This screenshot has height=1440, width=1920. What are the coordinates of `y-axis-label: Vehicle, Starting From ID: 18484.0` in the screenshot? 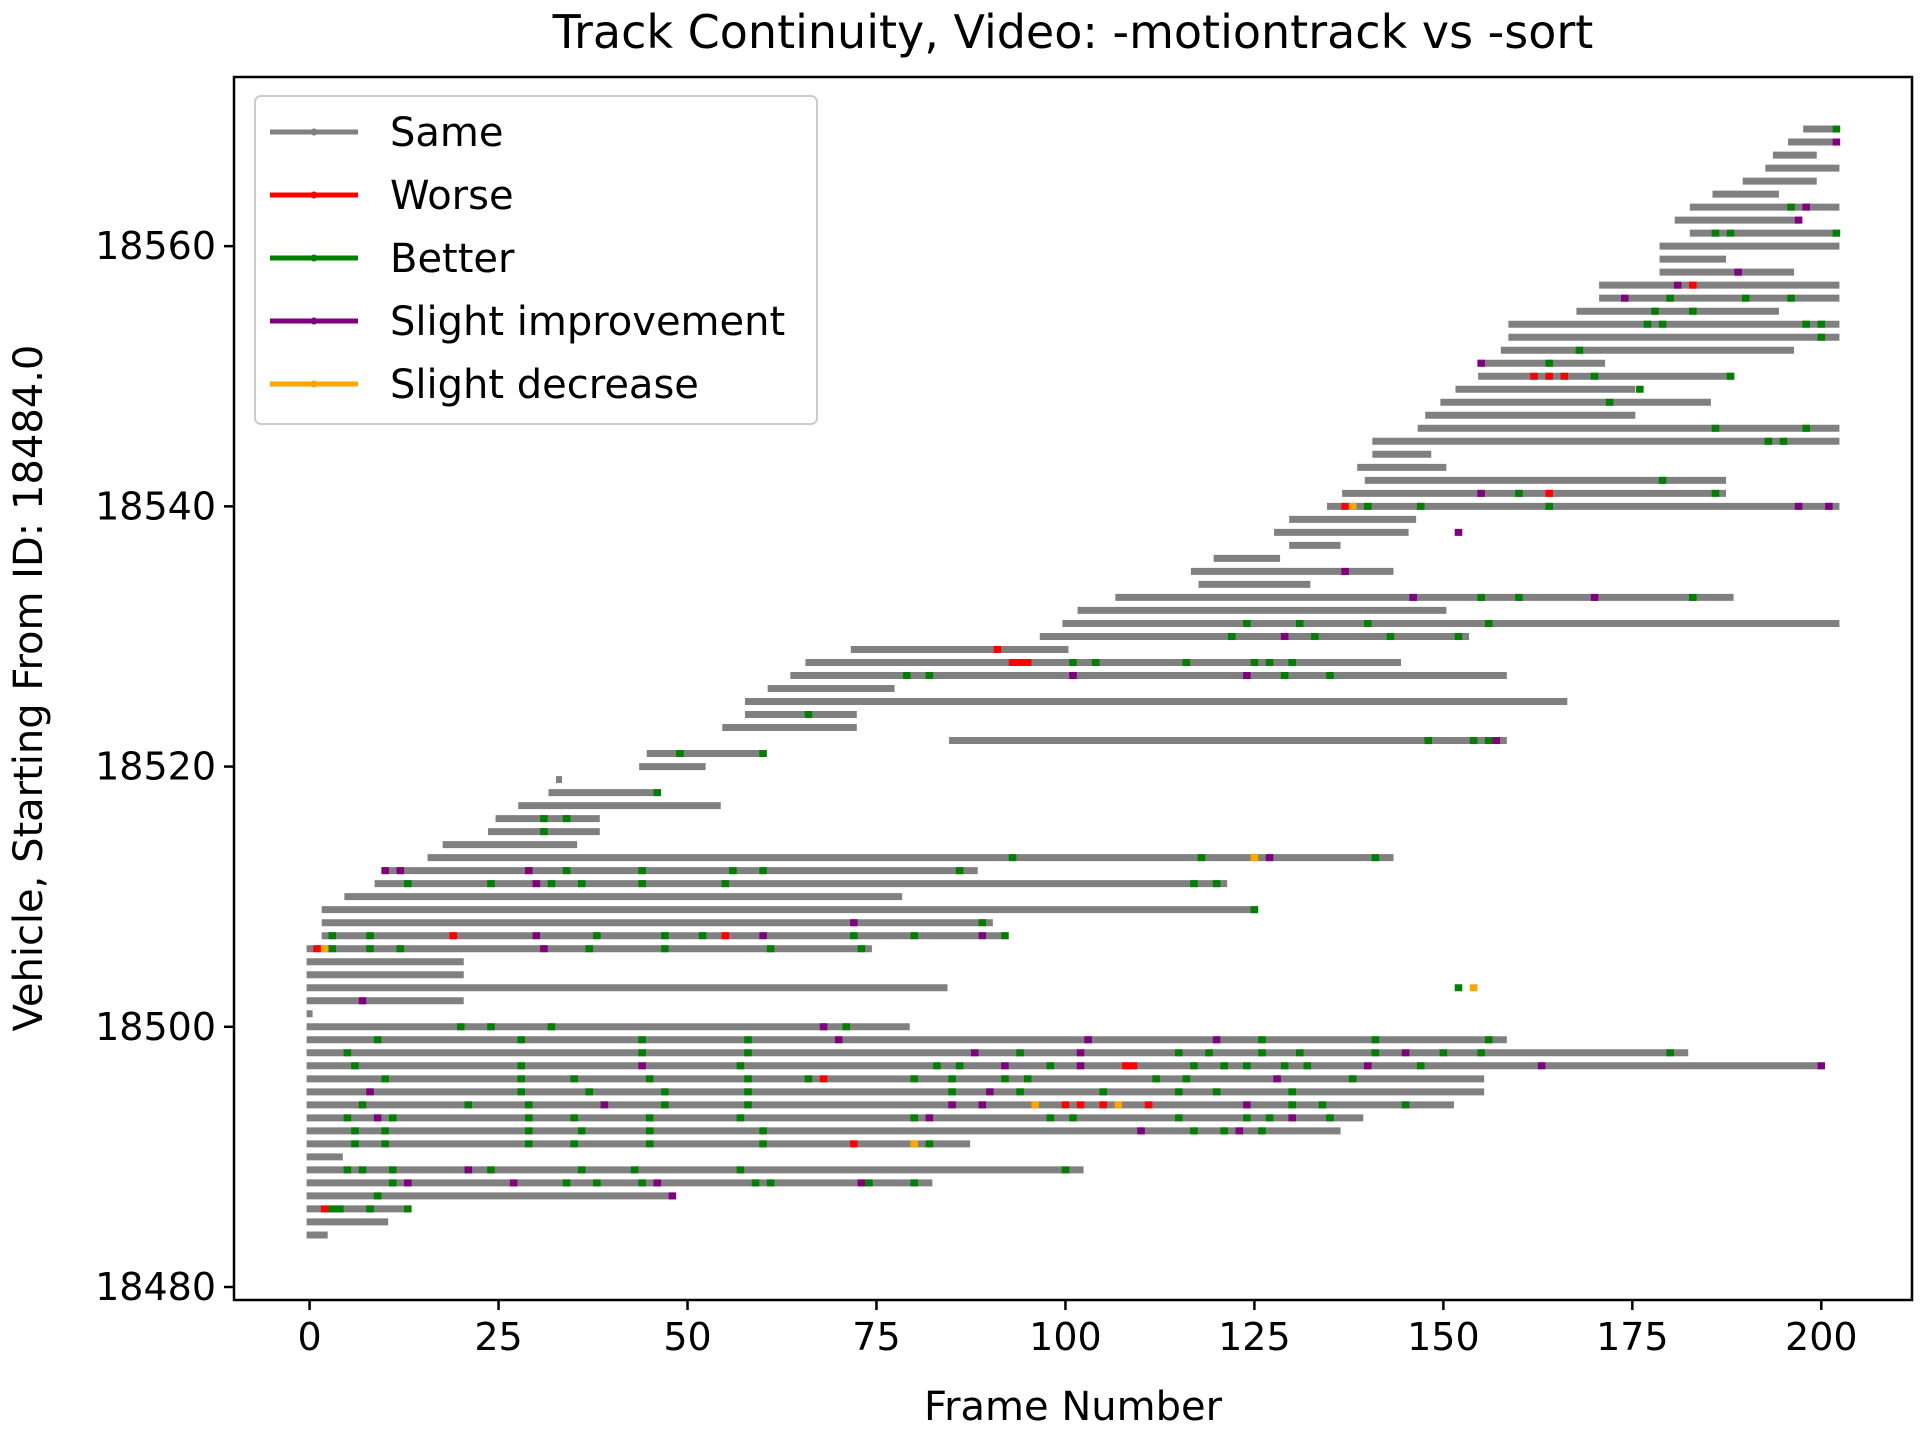 It's located at (29, 688).